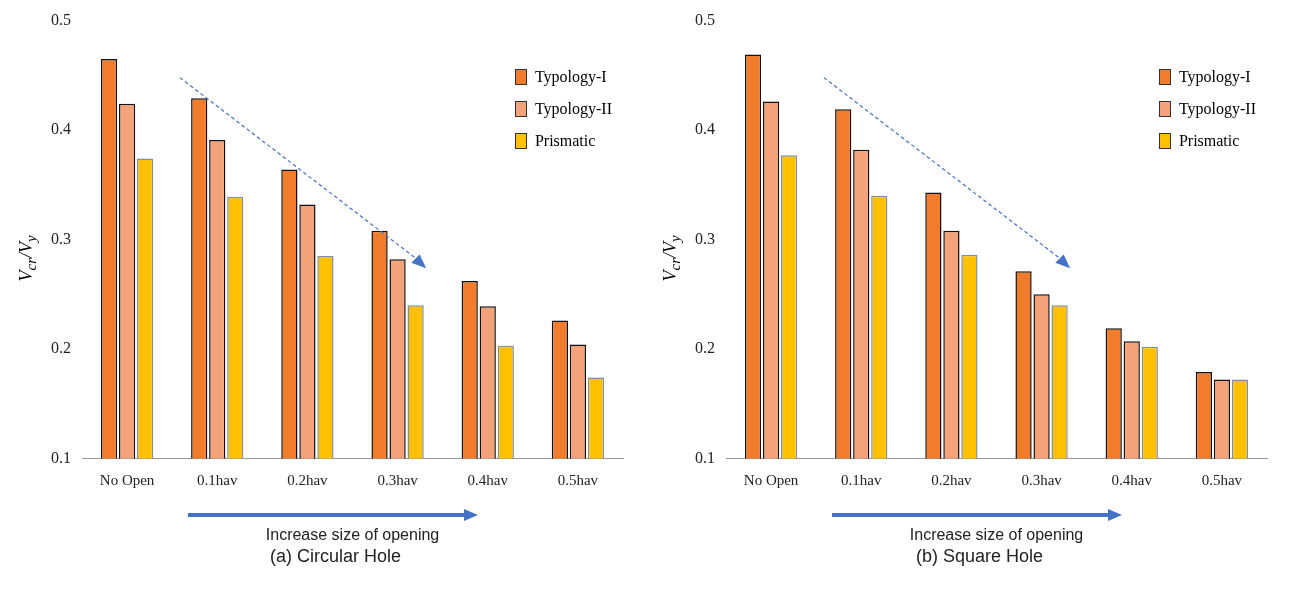 Image resolution: width=1304 pixels, height=608 pixels. Describe the element at coordinates (335, 556) in the screenshot. I see `text: (a) Circular Hole` at that location.